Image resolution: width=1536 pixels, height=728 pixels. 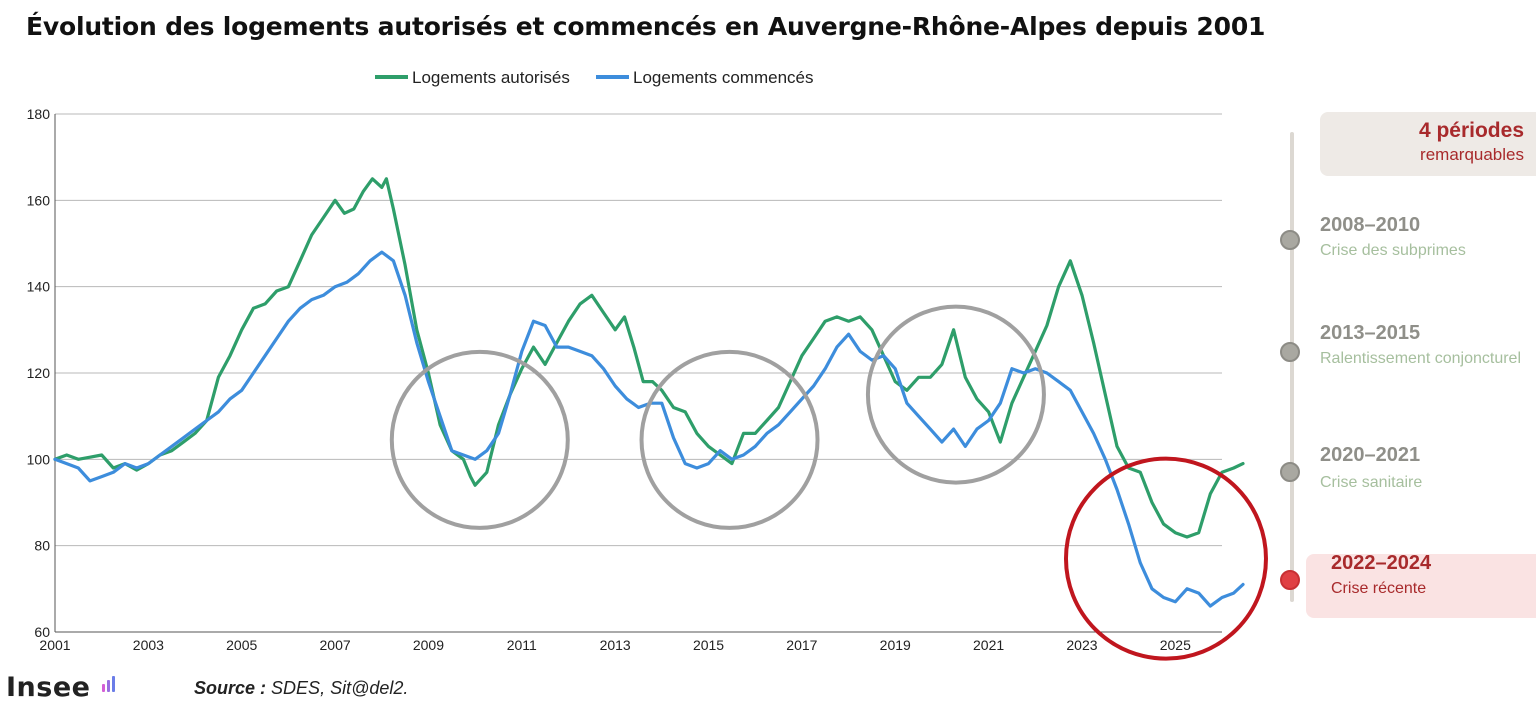 I want to click on source-note: Source : SDES, Sit@del2., so click(x=301, y=688).